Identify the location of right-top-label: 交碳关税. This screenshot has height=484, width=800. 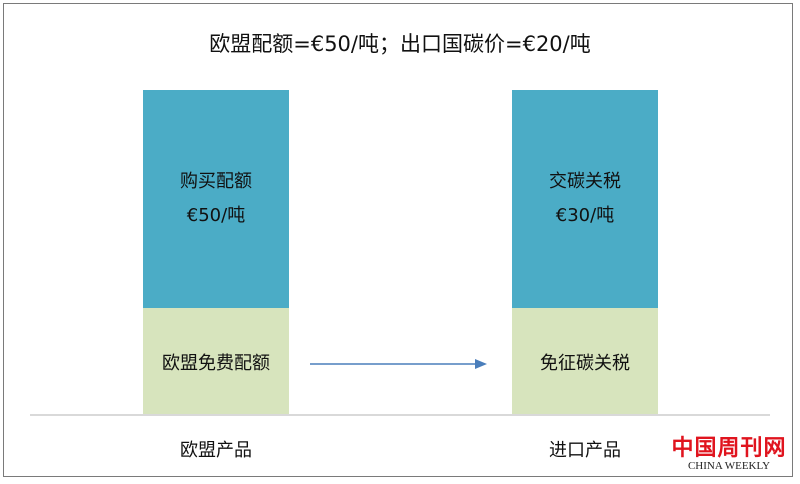
(585, 181).